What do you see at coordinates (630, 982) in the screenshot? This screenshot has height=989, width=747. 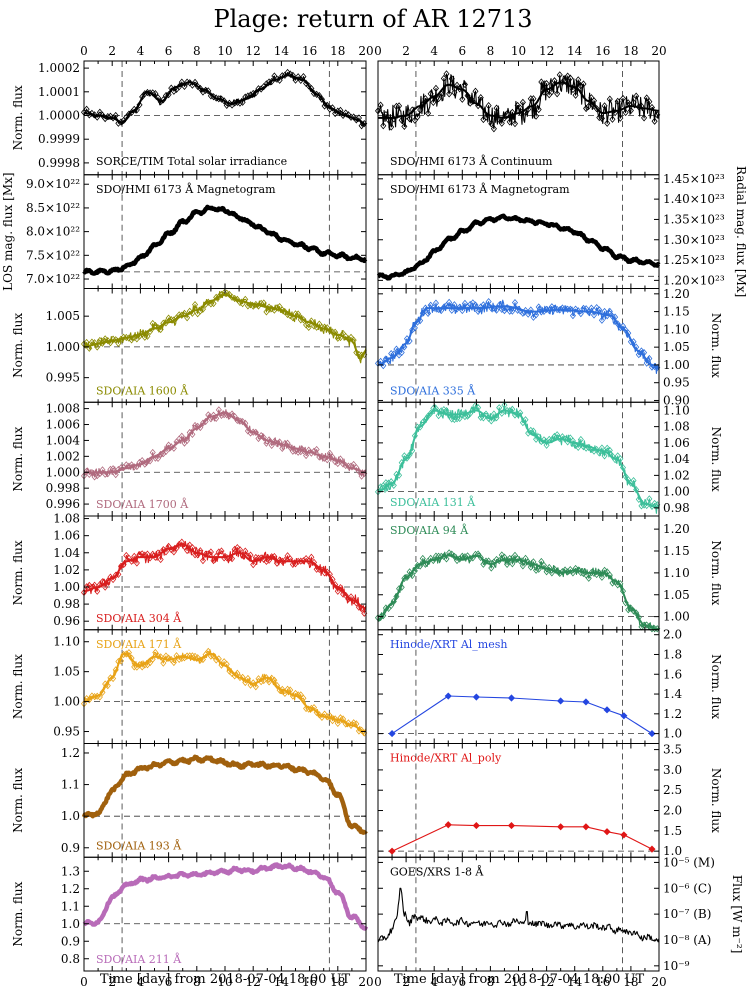 I see `x-tick-label-bottom: 18` at bounding box center [630, 982].